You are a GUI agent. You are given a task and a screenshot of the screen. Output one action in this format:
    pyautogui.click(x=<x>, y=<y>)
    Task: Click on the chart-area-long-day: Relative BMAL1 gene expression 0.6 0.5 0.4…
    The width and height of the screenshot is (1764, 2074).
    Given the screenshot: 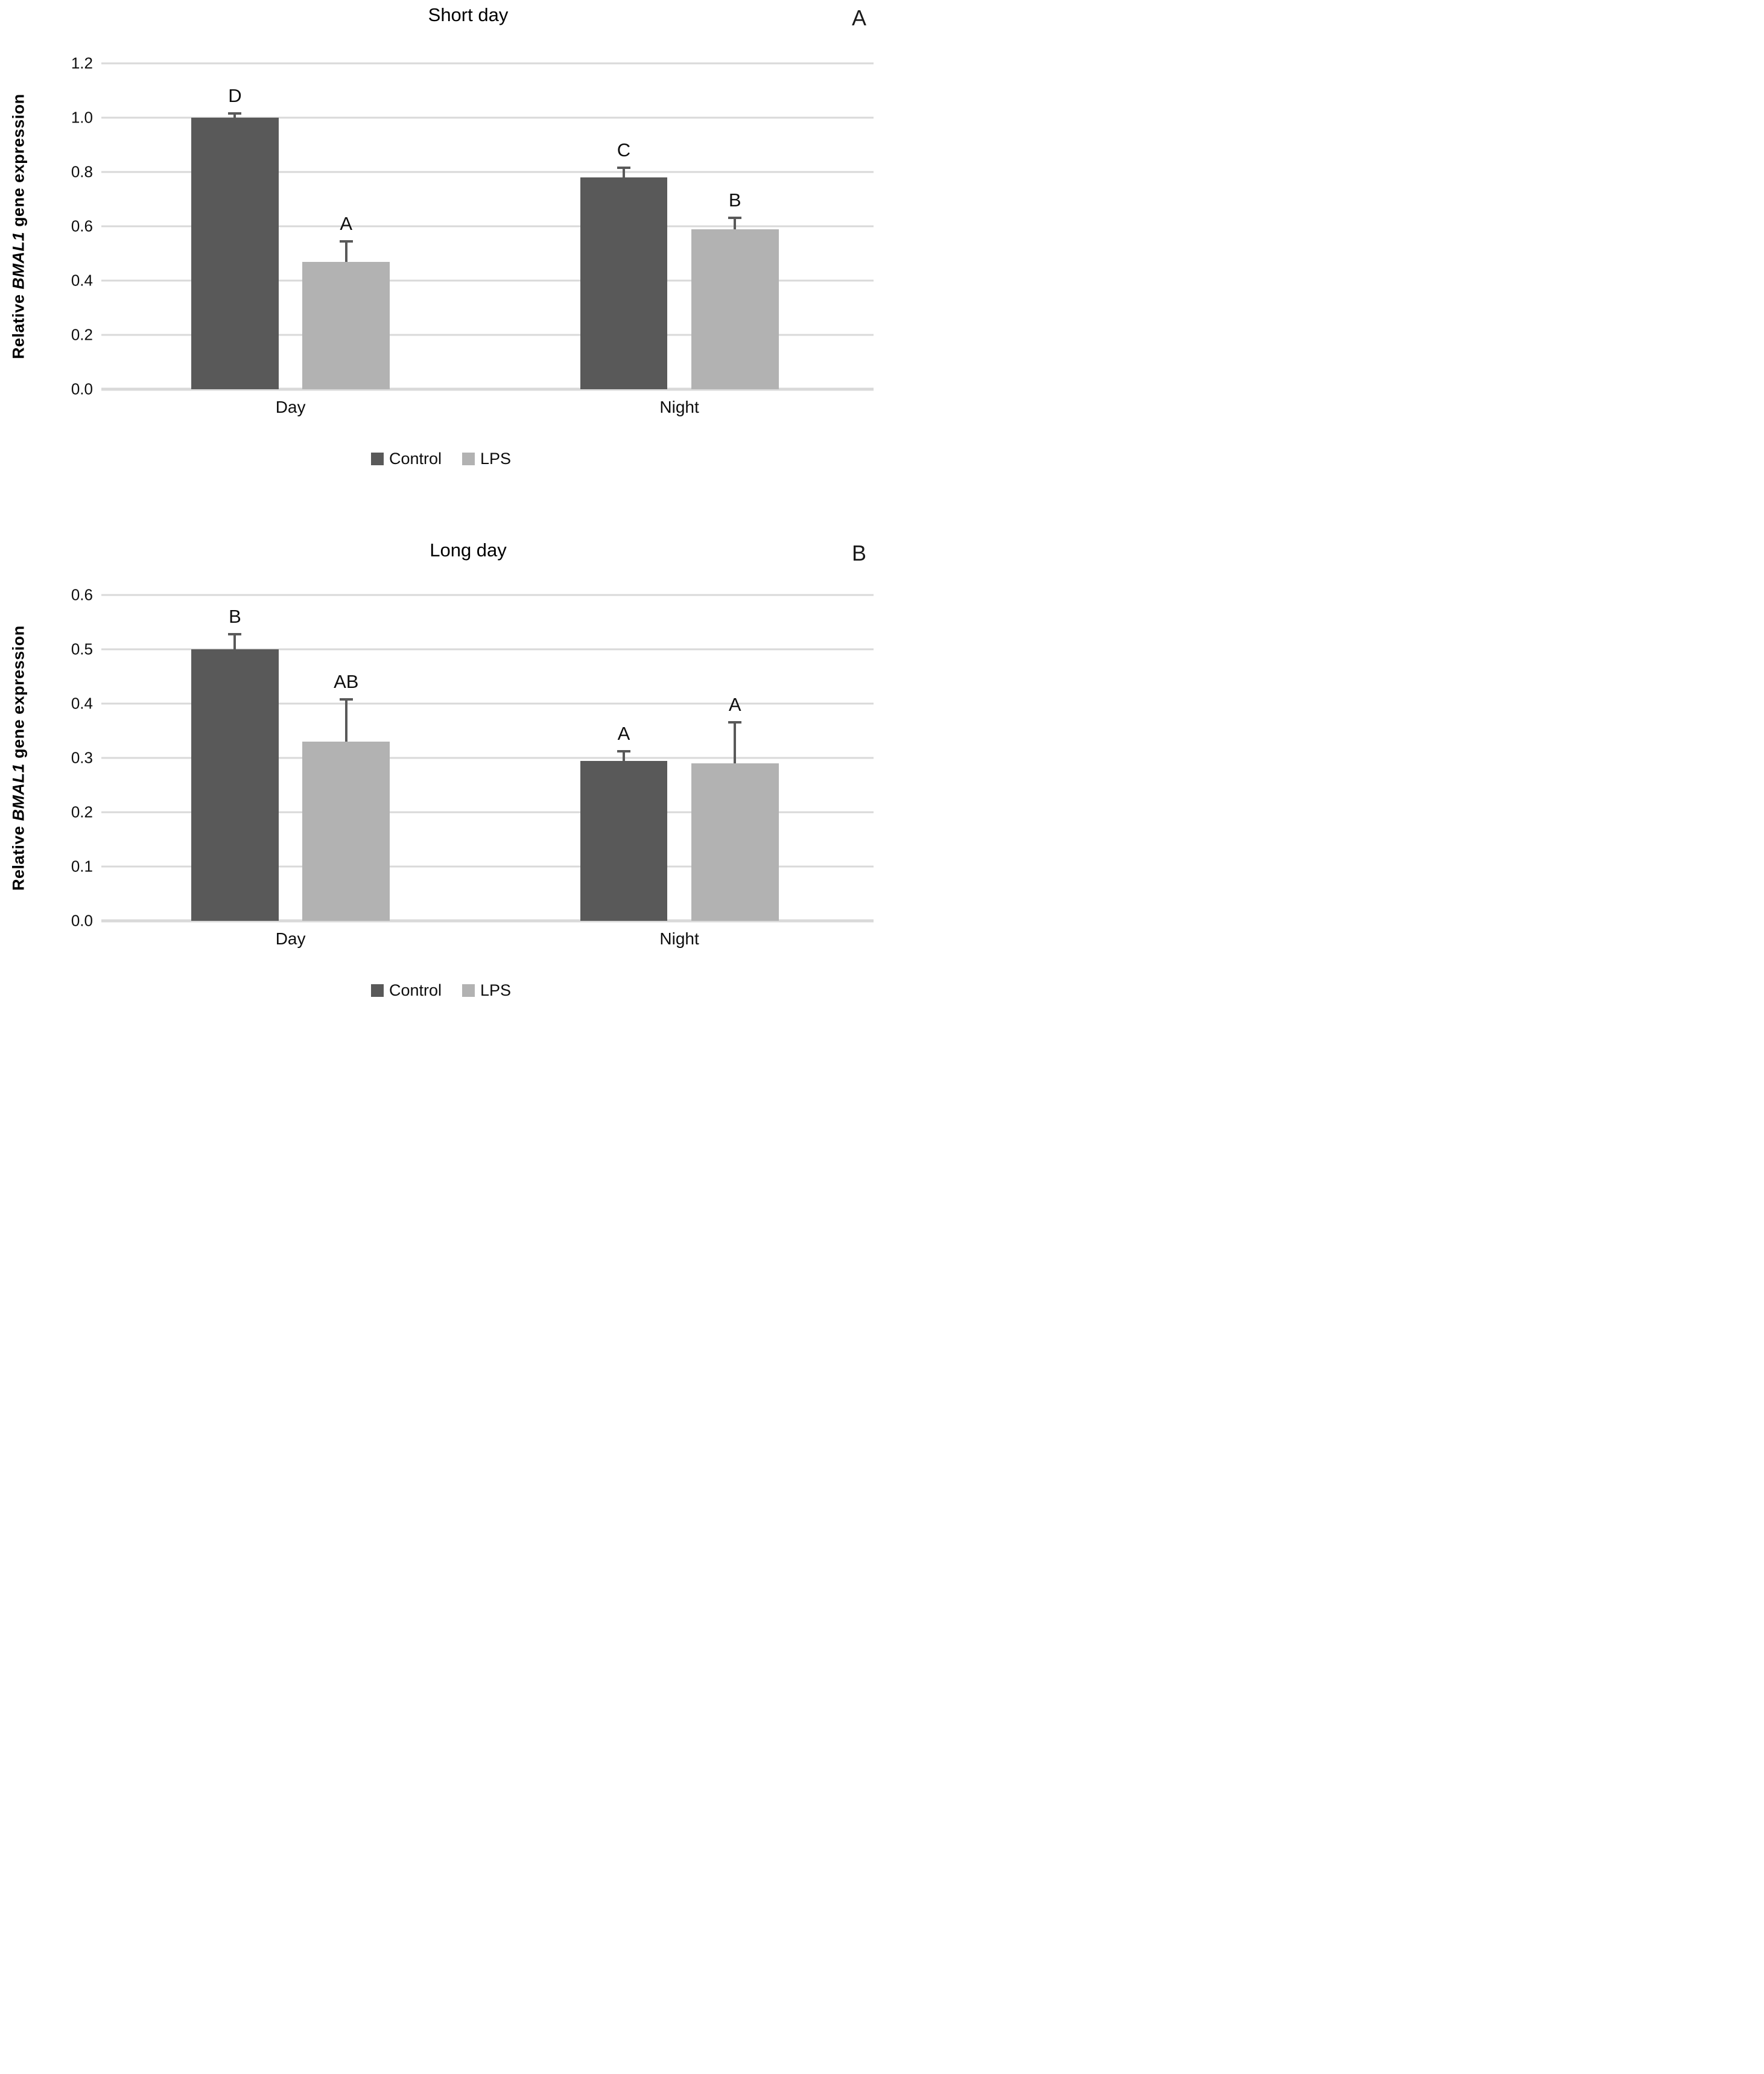 What is the action you would take?
    pyautogui.click(x=441, y=758)
    